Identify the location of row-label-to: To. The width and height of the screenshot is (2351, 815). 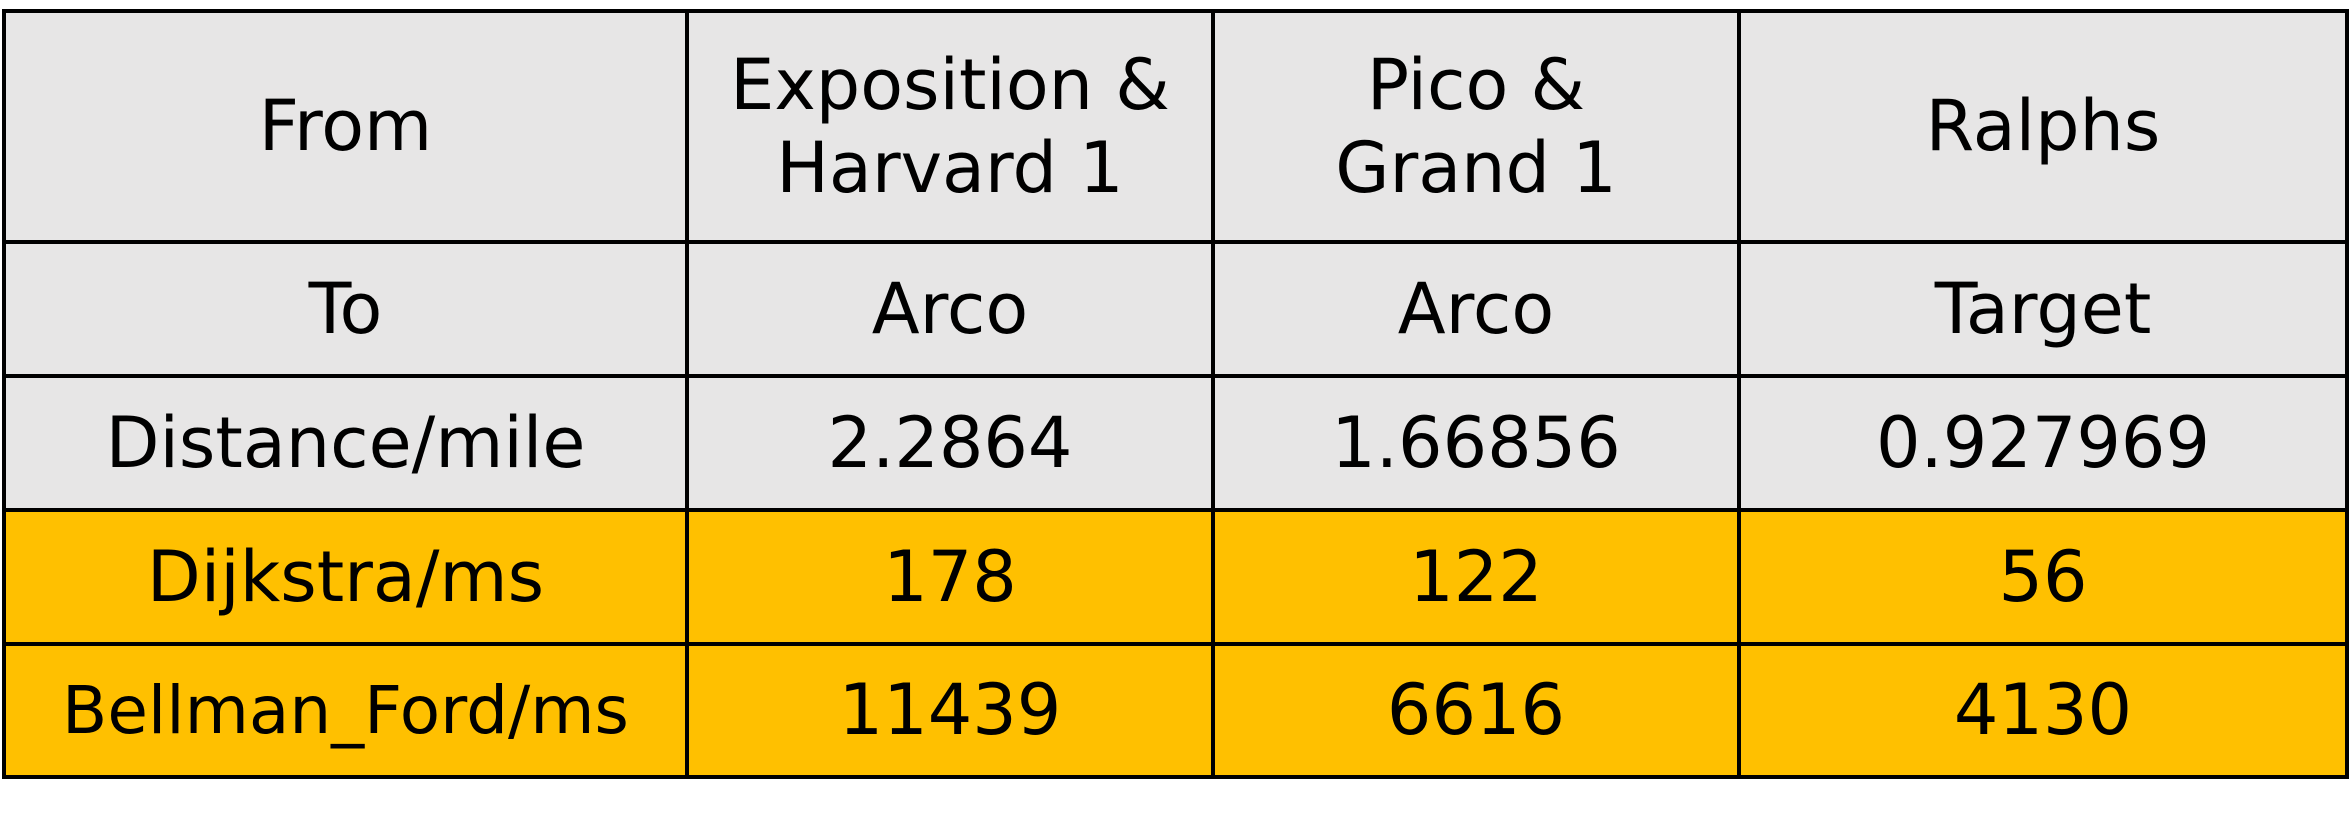
(345, 309).